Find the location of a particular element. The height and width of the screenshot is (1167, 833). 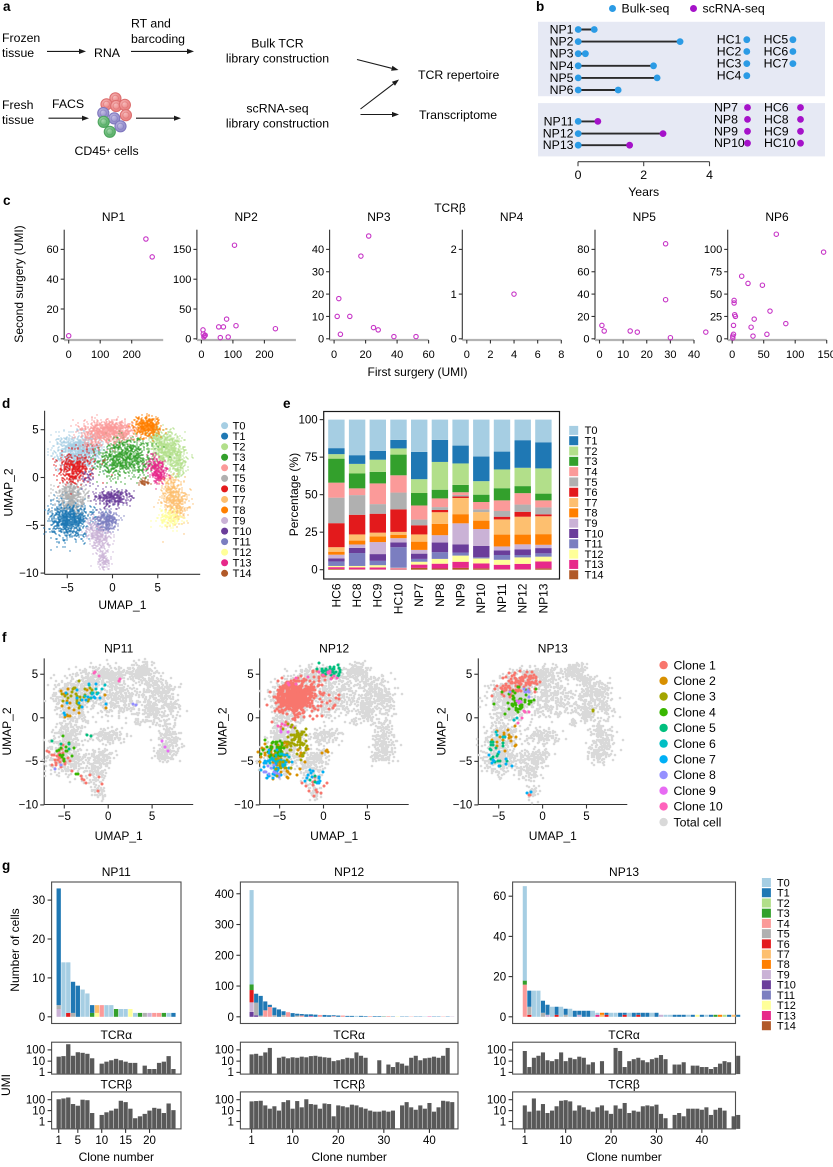

svg-text: T1 is located at coordinates (591, 442).